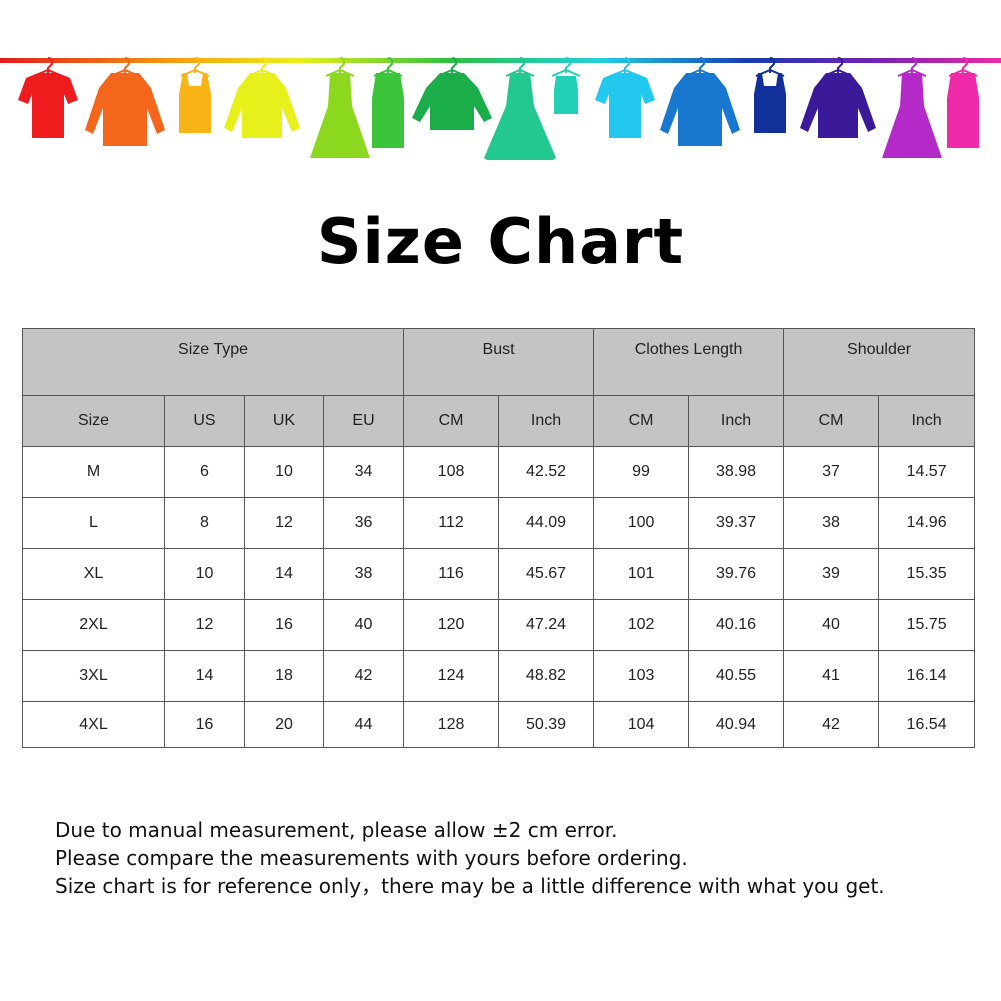  What do you see at coordinates (831, 574) in the screenshot?
I see `table-cell: 39` at bounding box center [831, 574].